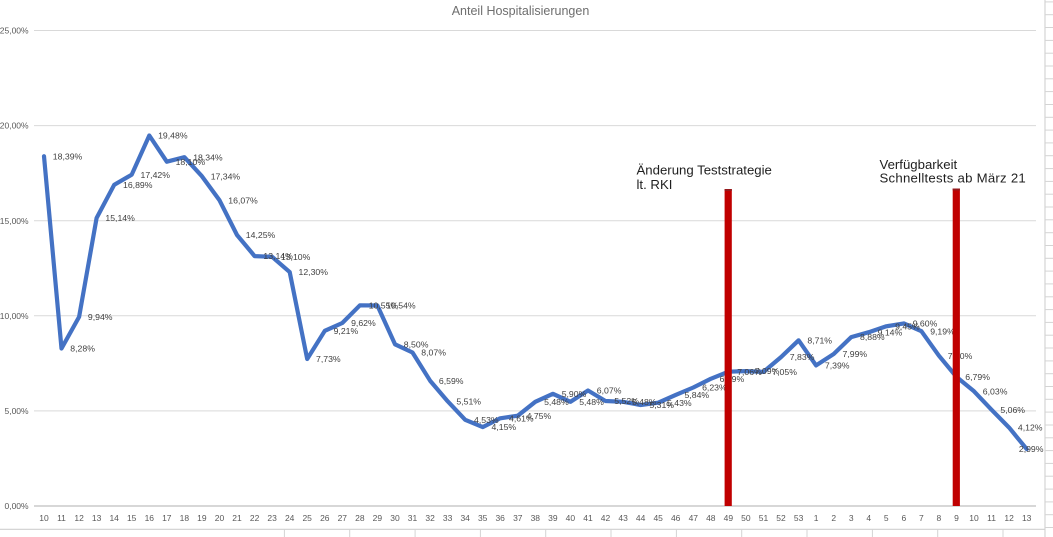 The width and height of the screenshot is (1053, 537). What do you see at coordinates (97, 518) in the screenshot?
I see `svg-text: 13` at bounding box center [97, 518].